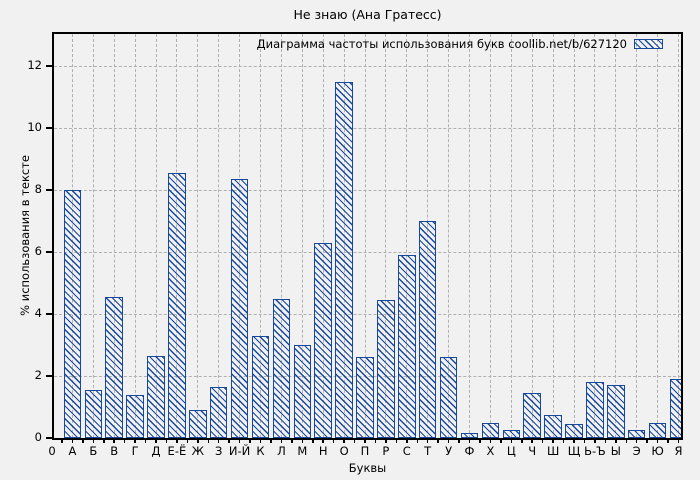 Image resolution: width=700 pixels, height=480 pixels. Describe the element at coordinates (38, 313) in the screenshot. I see `y-tick-label-4: 4` at that location.